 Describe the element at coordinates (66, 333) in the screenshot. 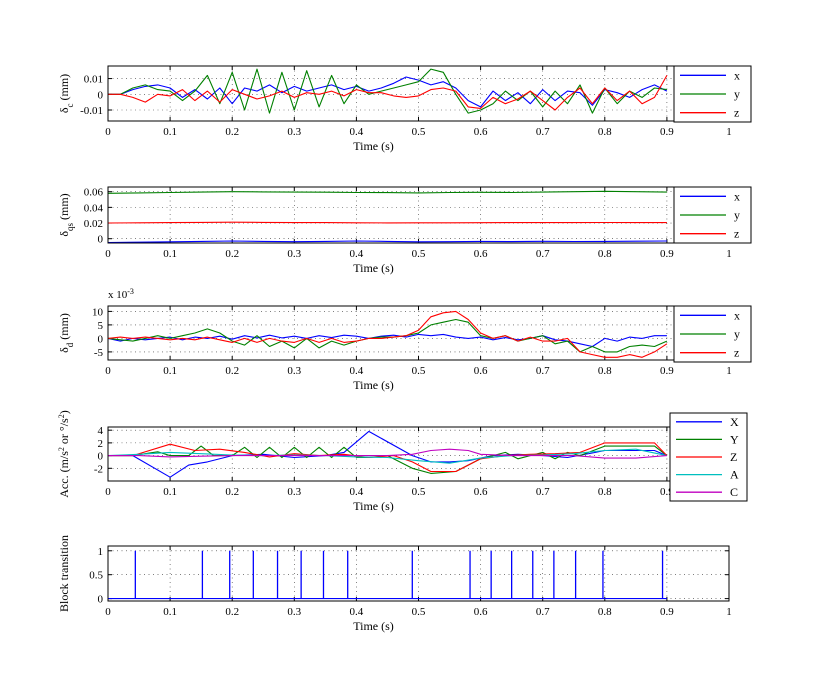

I see `y-axis-label: δd (mm)` at that location.